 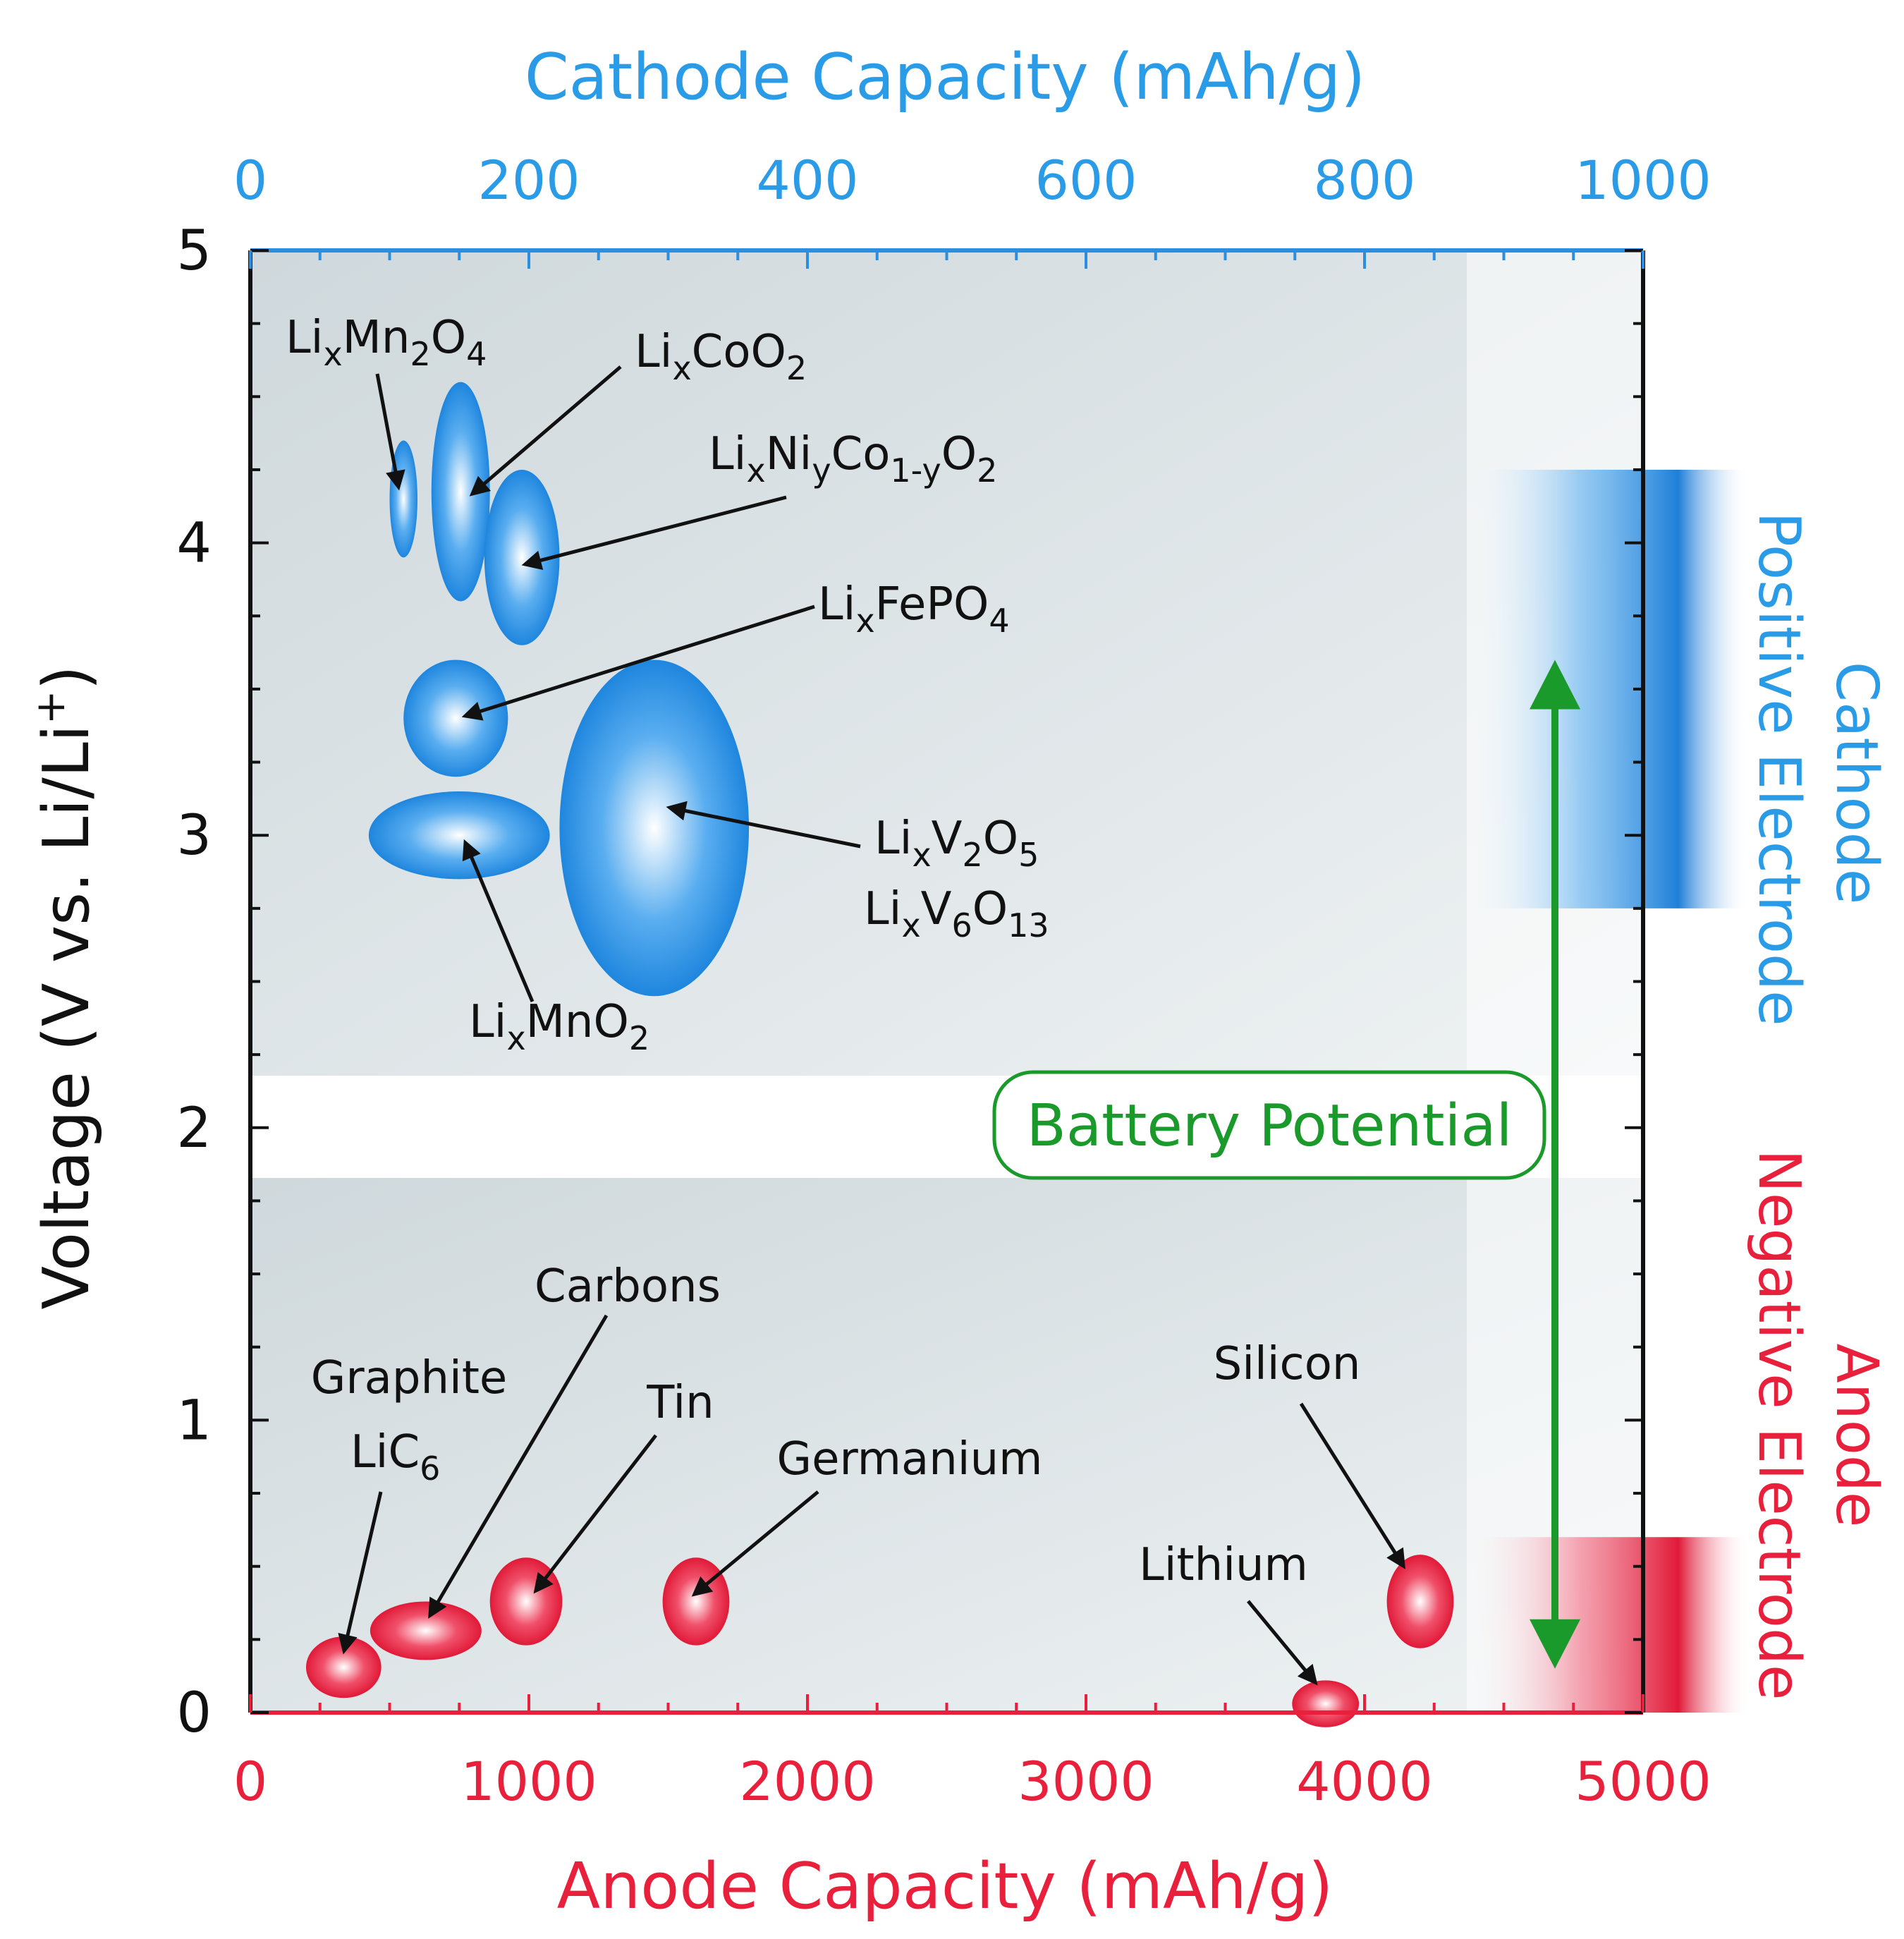 What do you see at coordinates (763, 825) in the screenshot?
I see `pointer-liv2o5` at bounding box center [763, 825].